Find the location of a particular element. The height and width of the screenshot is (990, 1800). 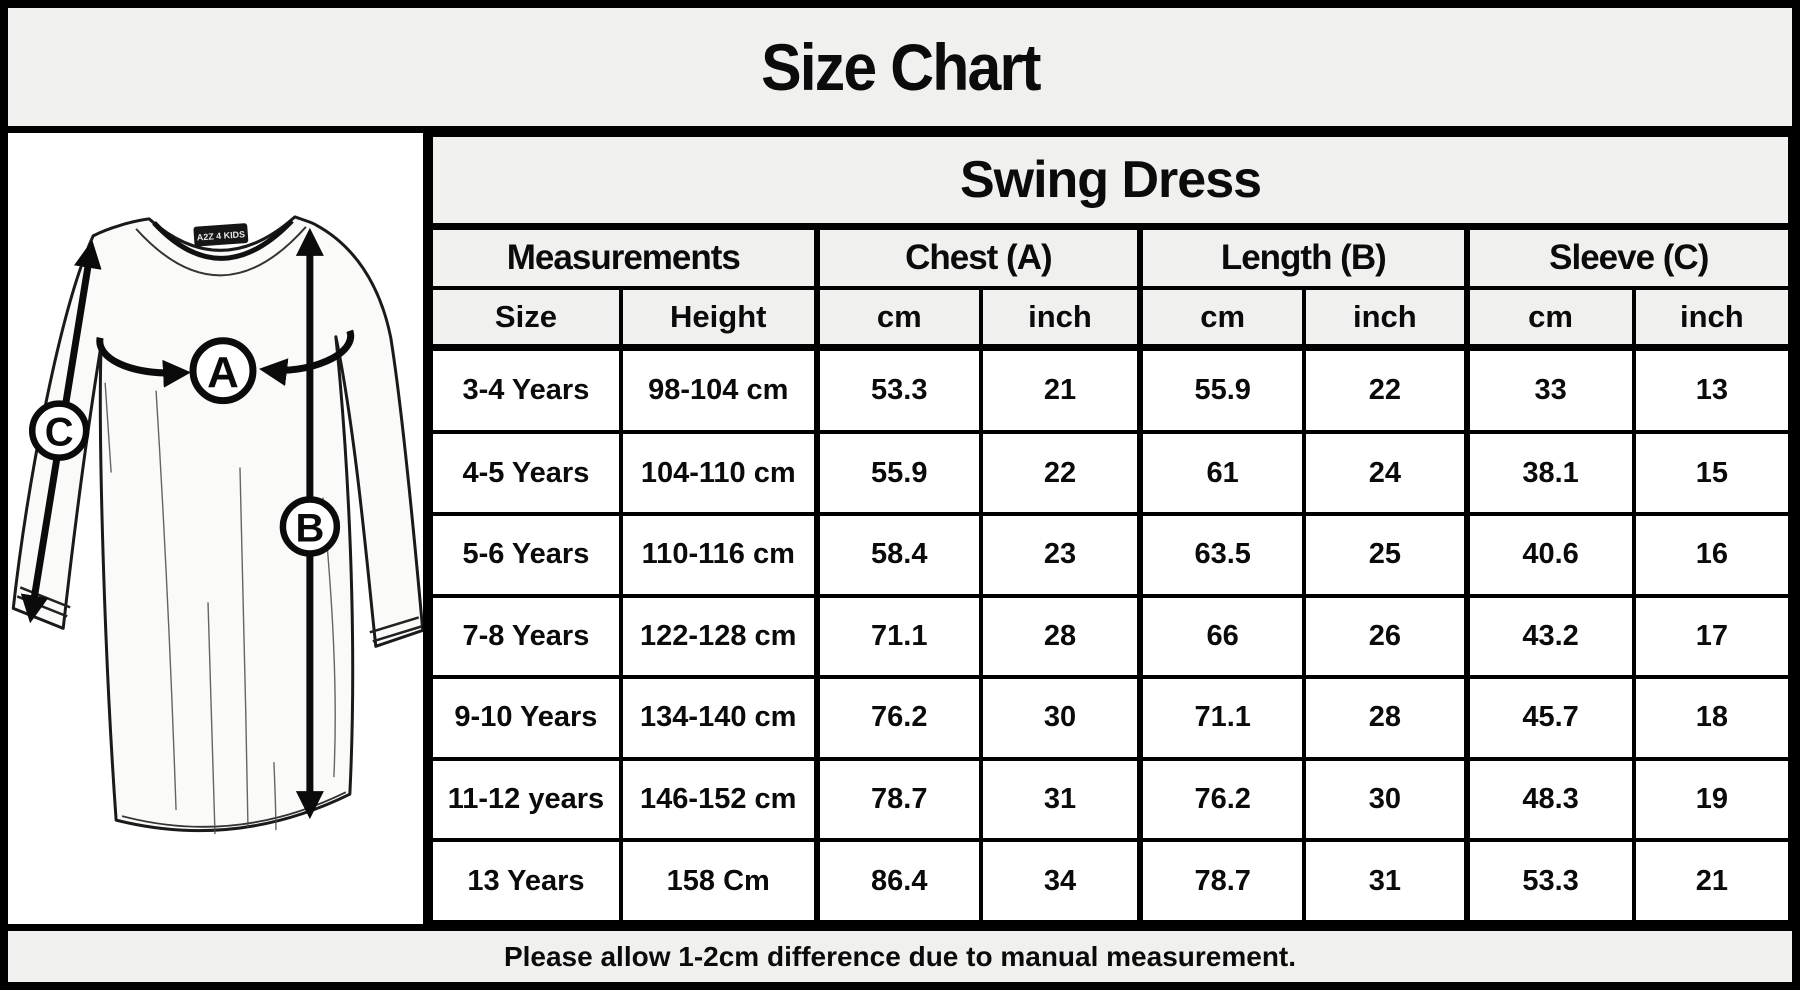

table-row: 13 Years 158 Cm 86.4 34 78.7 31 53.3 21 is located at coordinates (1111, 881).